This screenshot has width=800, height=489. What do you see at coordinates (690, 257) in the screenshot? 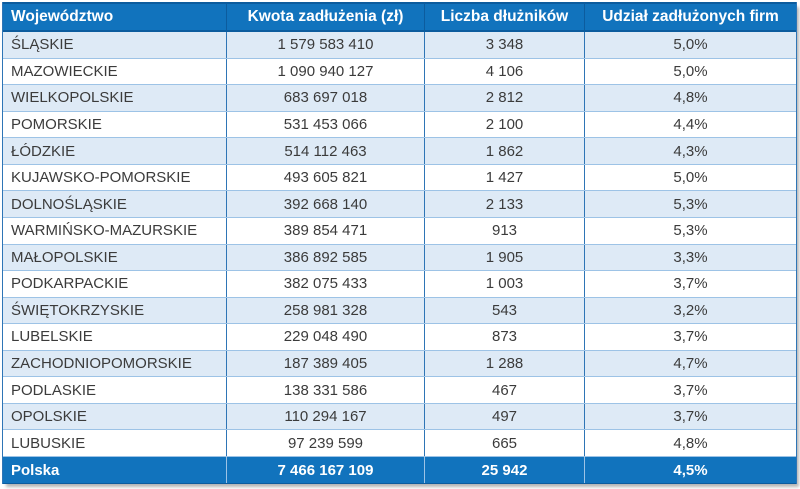
I see `cell-share: 3,3%` at bounding box center [690, 257].